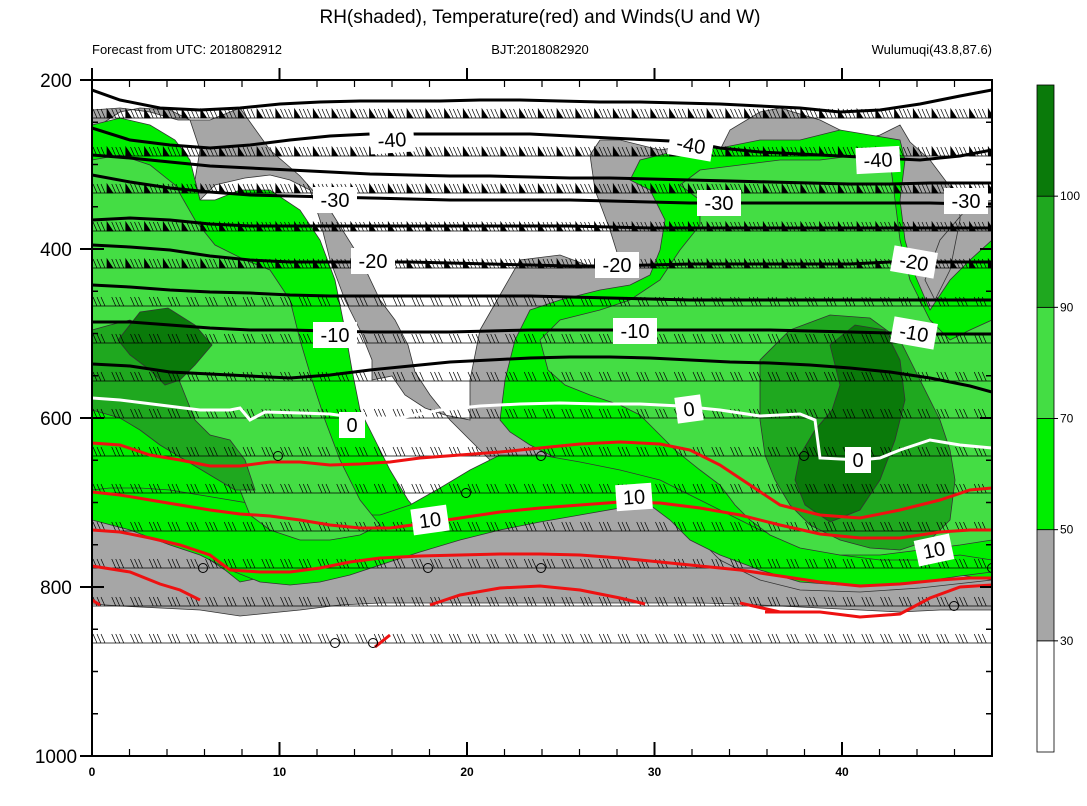  What do you see at coordinates (280, 772) in the screenshot?
I see `x-tick-label: 10` at bounding box center [280, 772].